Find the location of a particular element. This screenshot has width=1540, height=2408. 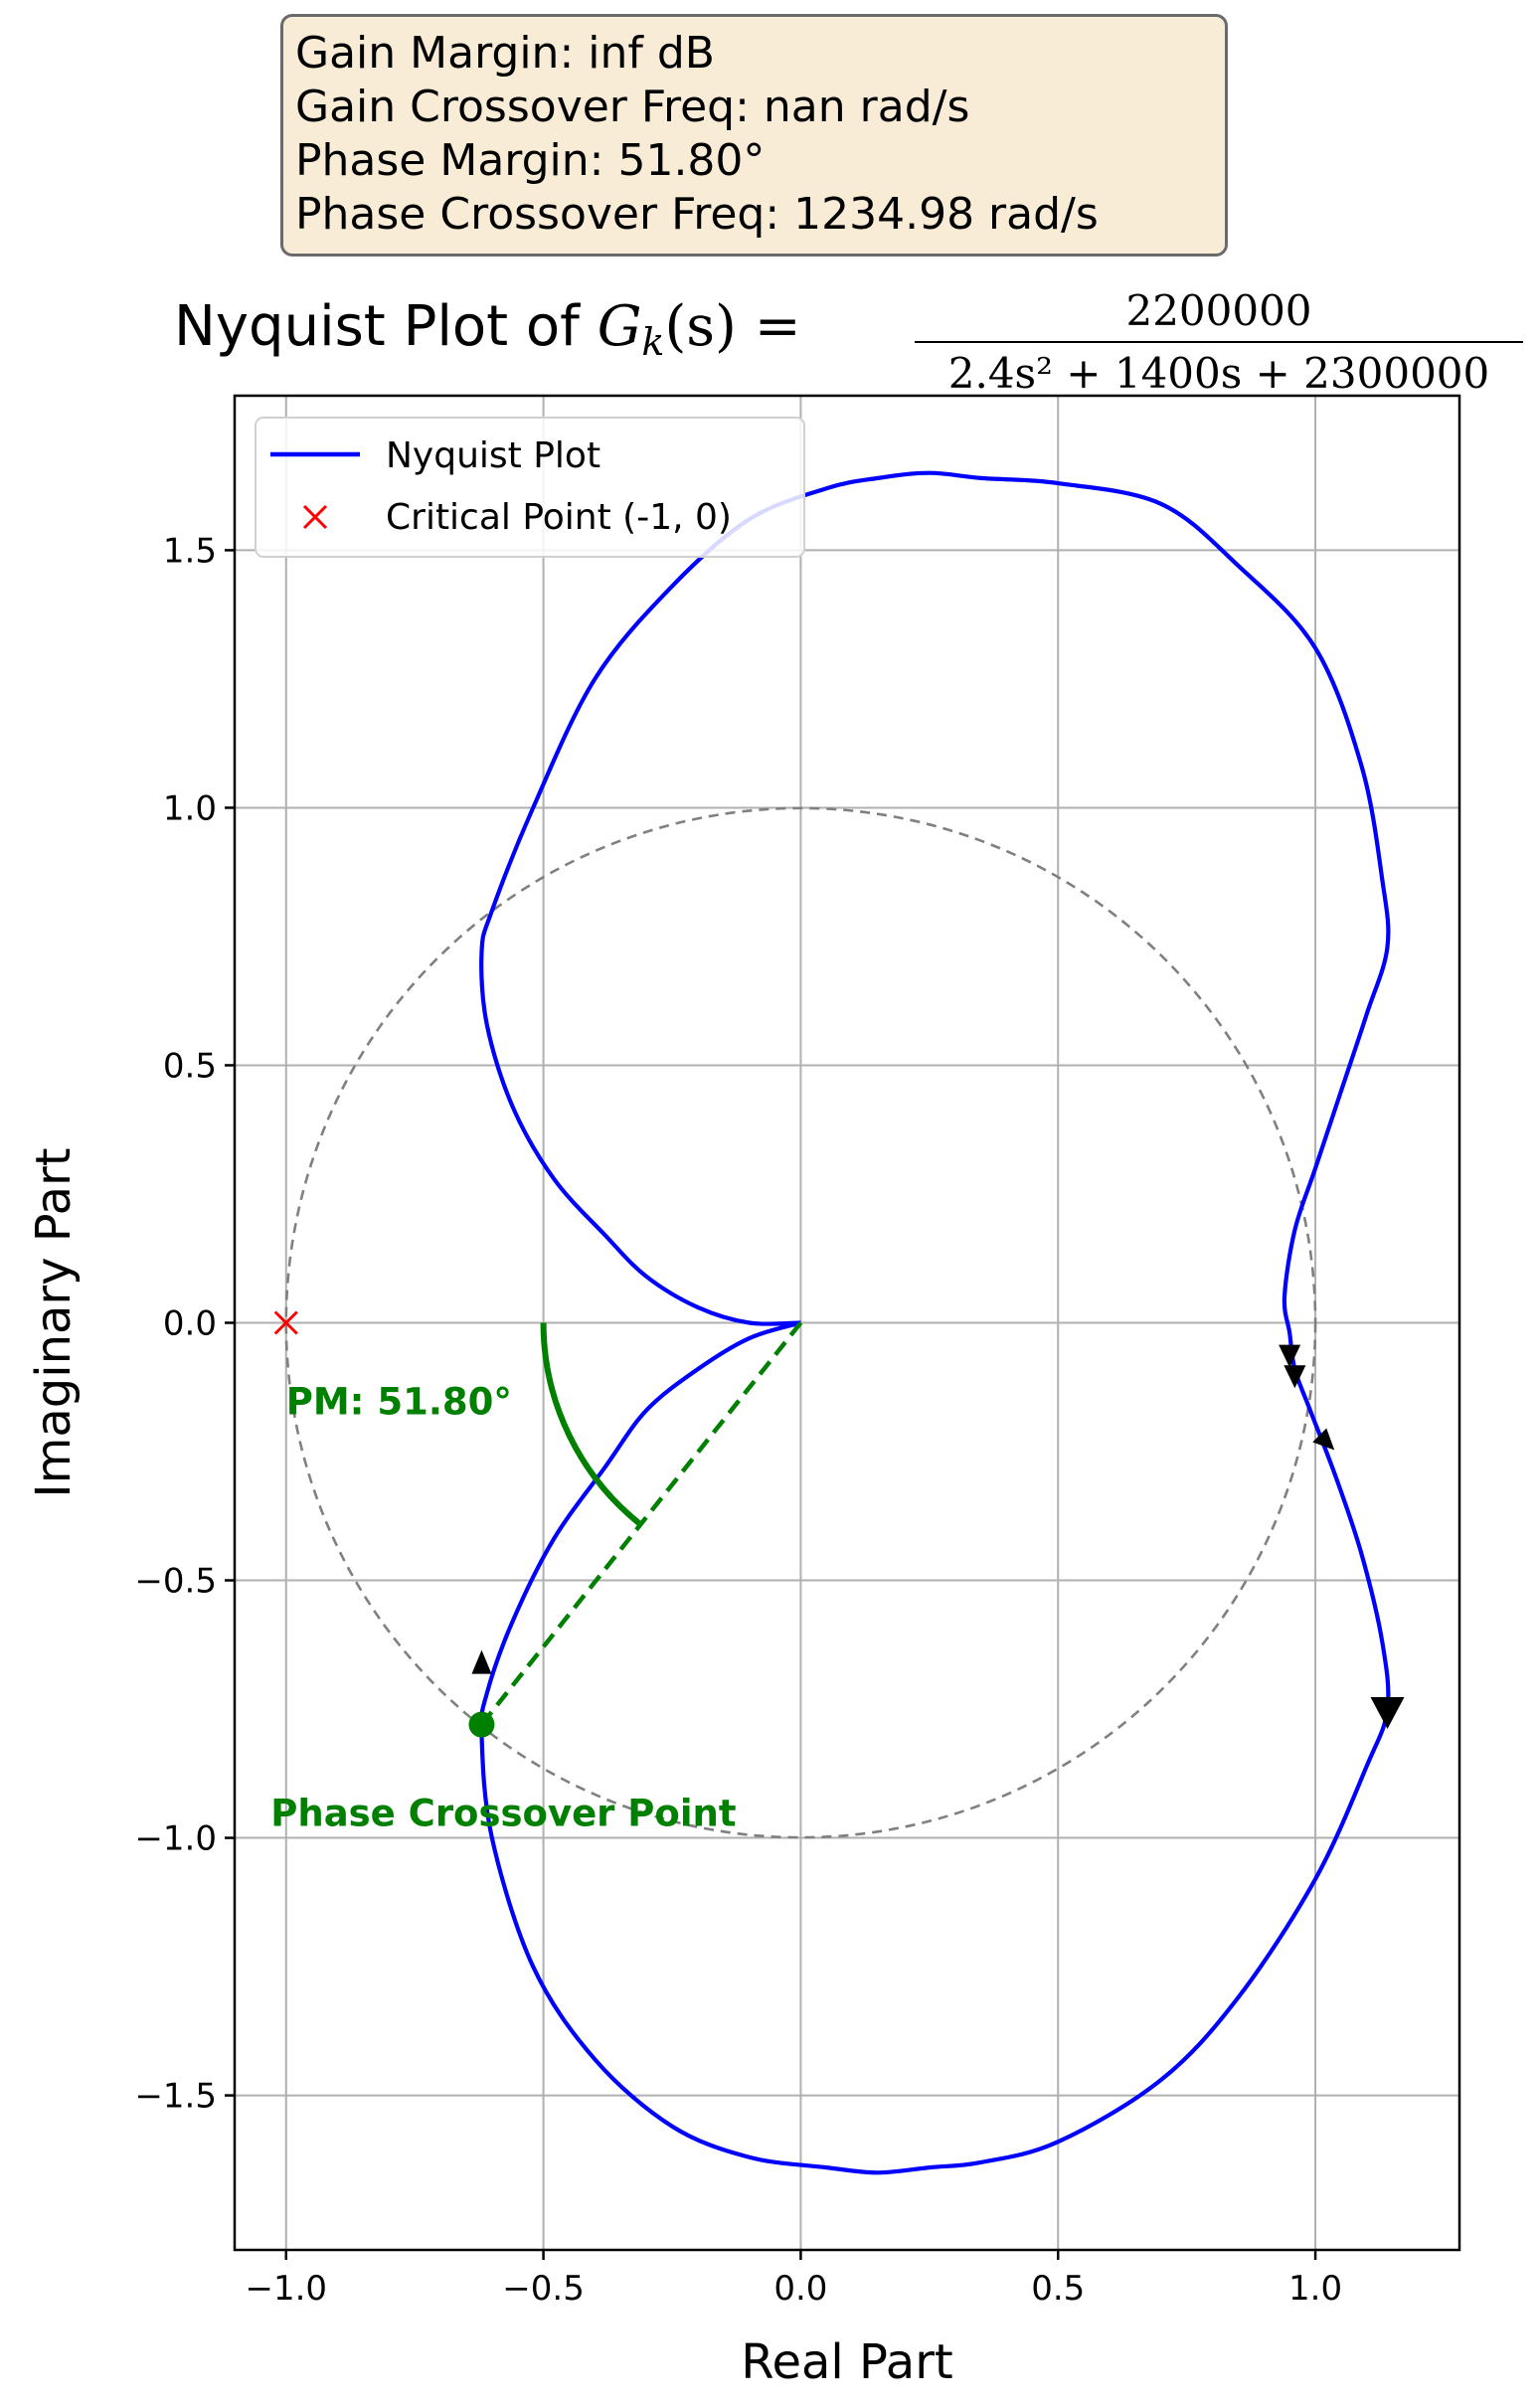

gain-crossover-text: Gain Crossover Freq: nan rad/s is located at coordinates (632, 107).